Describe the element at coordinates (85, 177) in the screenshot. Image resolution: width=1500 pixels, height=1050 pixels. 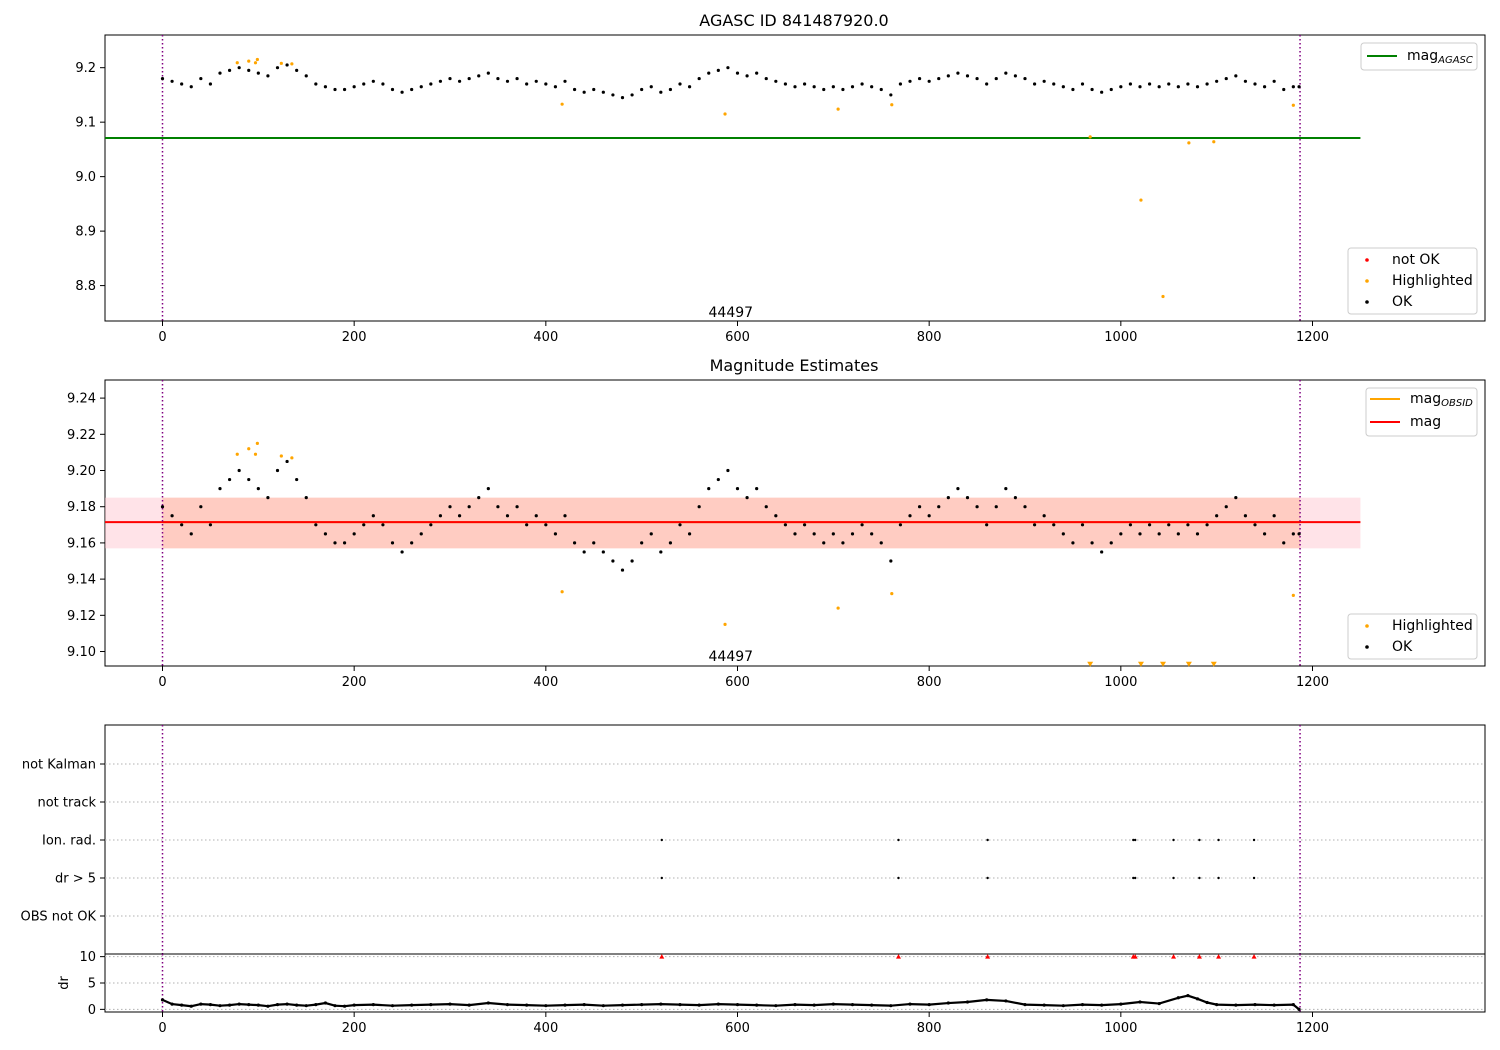
I see `p1-ytick-label: 9.0` at that location.